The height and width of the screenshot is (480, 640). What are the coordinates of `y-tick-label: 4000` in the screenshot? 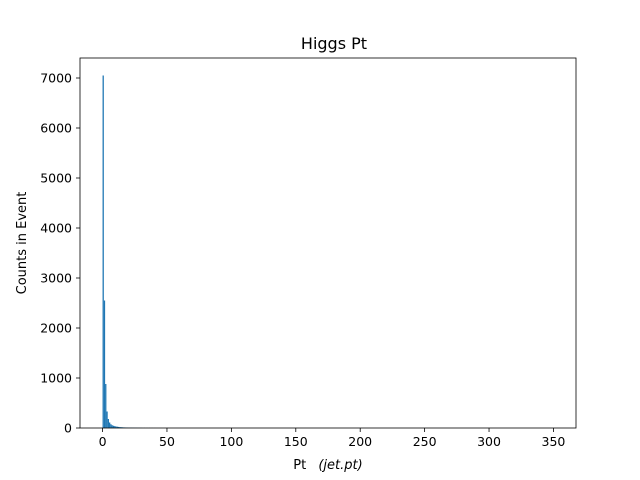 It's located at (56, 228).